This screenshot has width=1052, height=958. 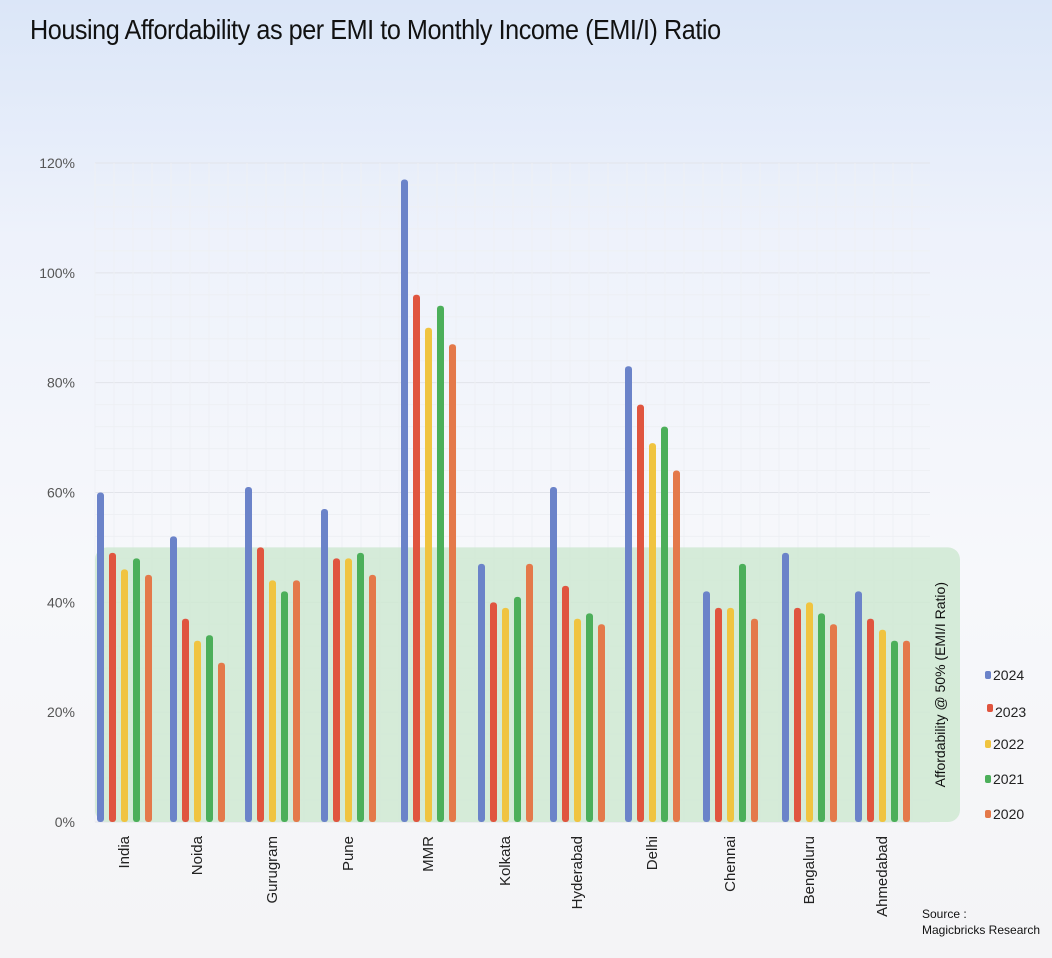 What do you see at coordinates (124, 851) in the screenshot?
I see `x-tick-label: India` at bounding box center [124, 851].